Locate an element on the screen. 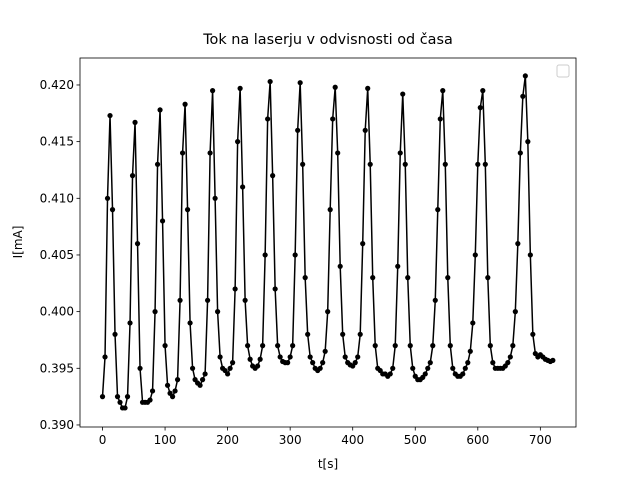 The height and width of the screenshot is (480, 640). y-tick-label: 0.405 is located at coordinates (57, 255).